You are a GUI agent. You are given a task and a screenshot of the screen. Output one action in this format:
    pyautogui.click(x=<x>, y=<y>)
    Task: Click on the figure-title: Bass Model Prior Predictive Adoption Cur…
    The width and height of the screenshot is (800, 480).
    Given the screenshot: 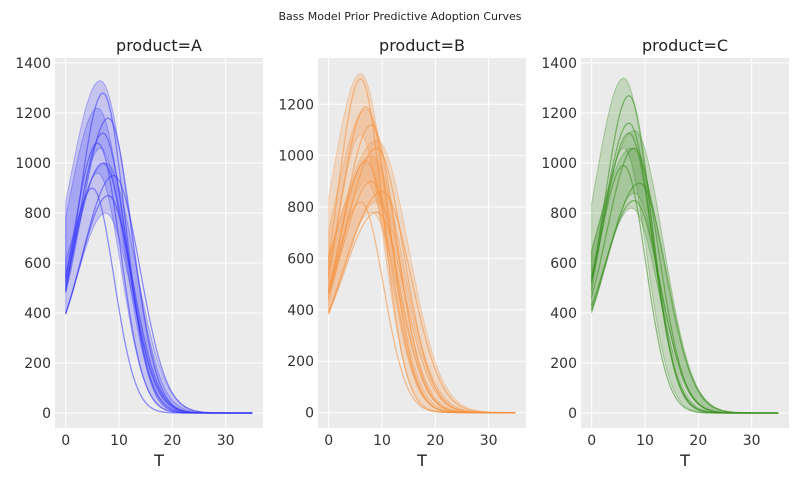 What is the action you would take?
    pyautogui.click(x=399, y=16)
    